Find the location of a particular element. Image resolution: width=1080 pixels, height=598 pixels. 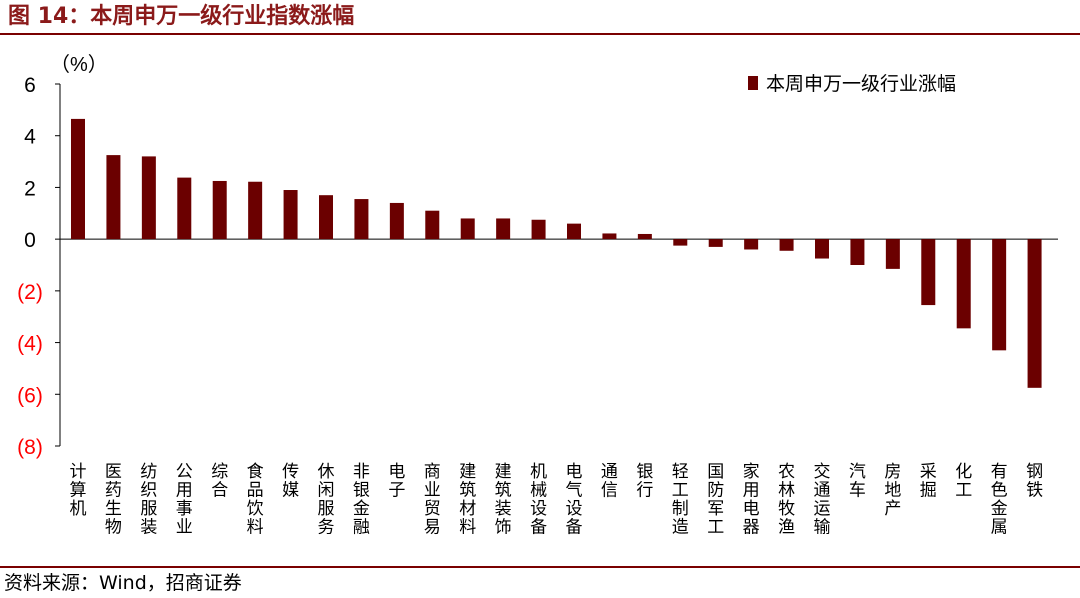

y-tick-label: 6 is located at coordinates (30, 85).